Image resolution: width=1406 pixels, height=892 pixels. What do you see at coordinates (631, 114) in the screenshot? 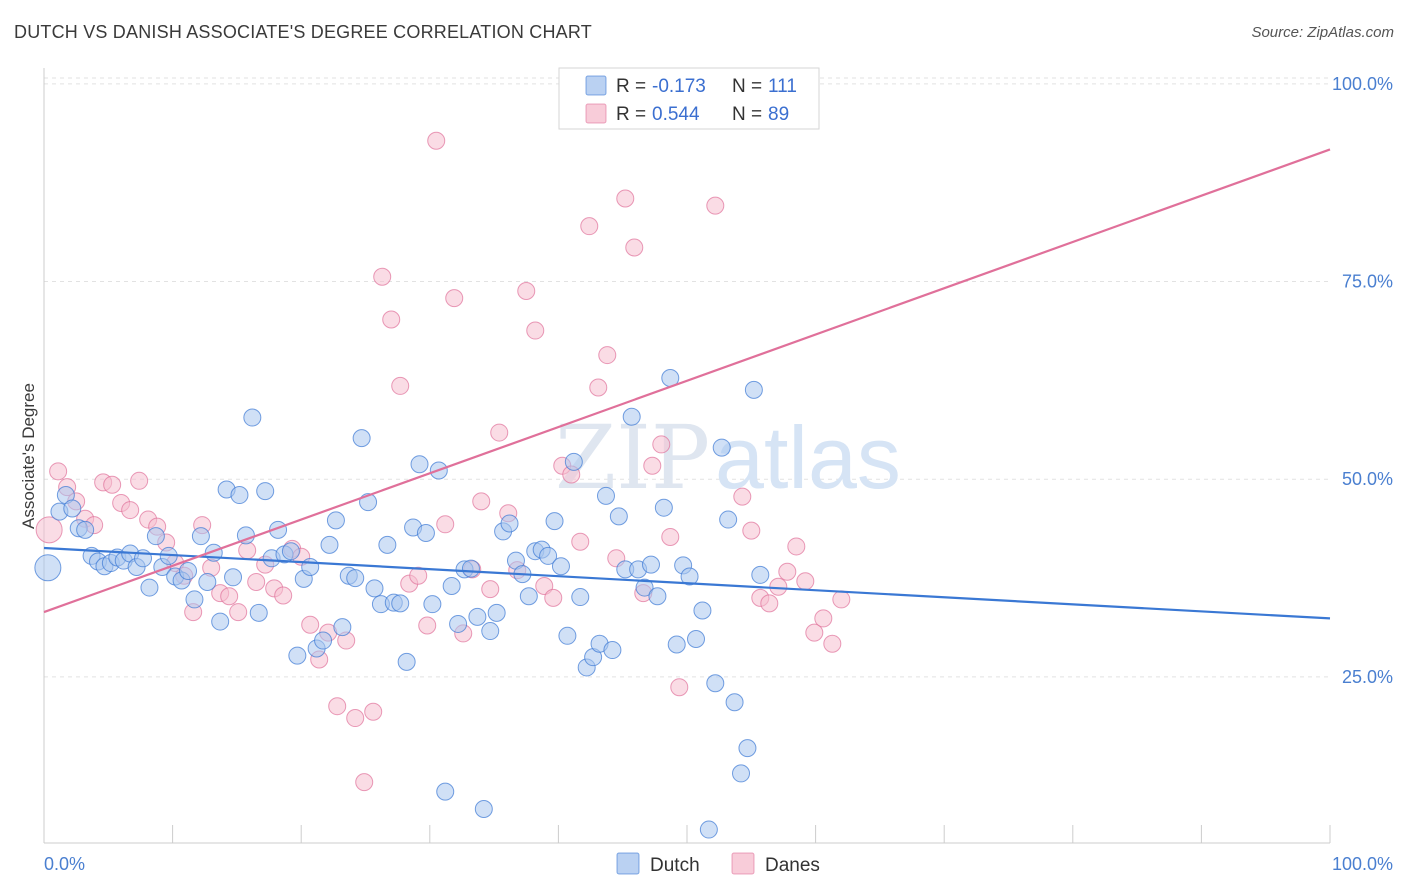
I see `legend-r-label-danes: R =` at bounding box center [631, 114].